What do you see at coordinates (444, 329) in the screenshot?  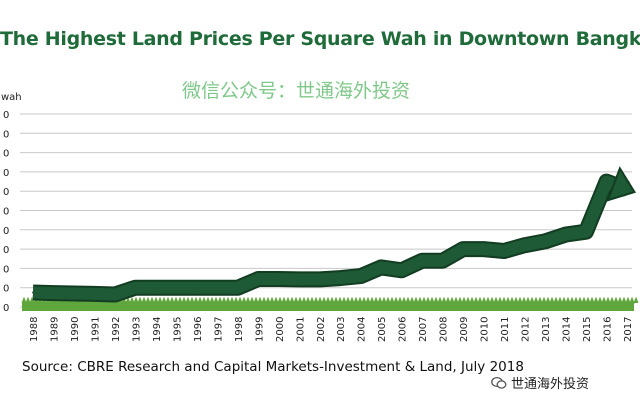 I see `x-tick-label: 2008` at bounding box center [444, 329].